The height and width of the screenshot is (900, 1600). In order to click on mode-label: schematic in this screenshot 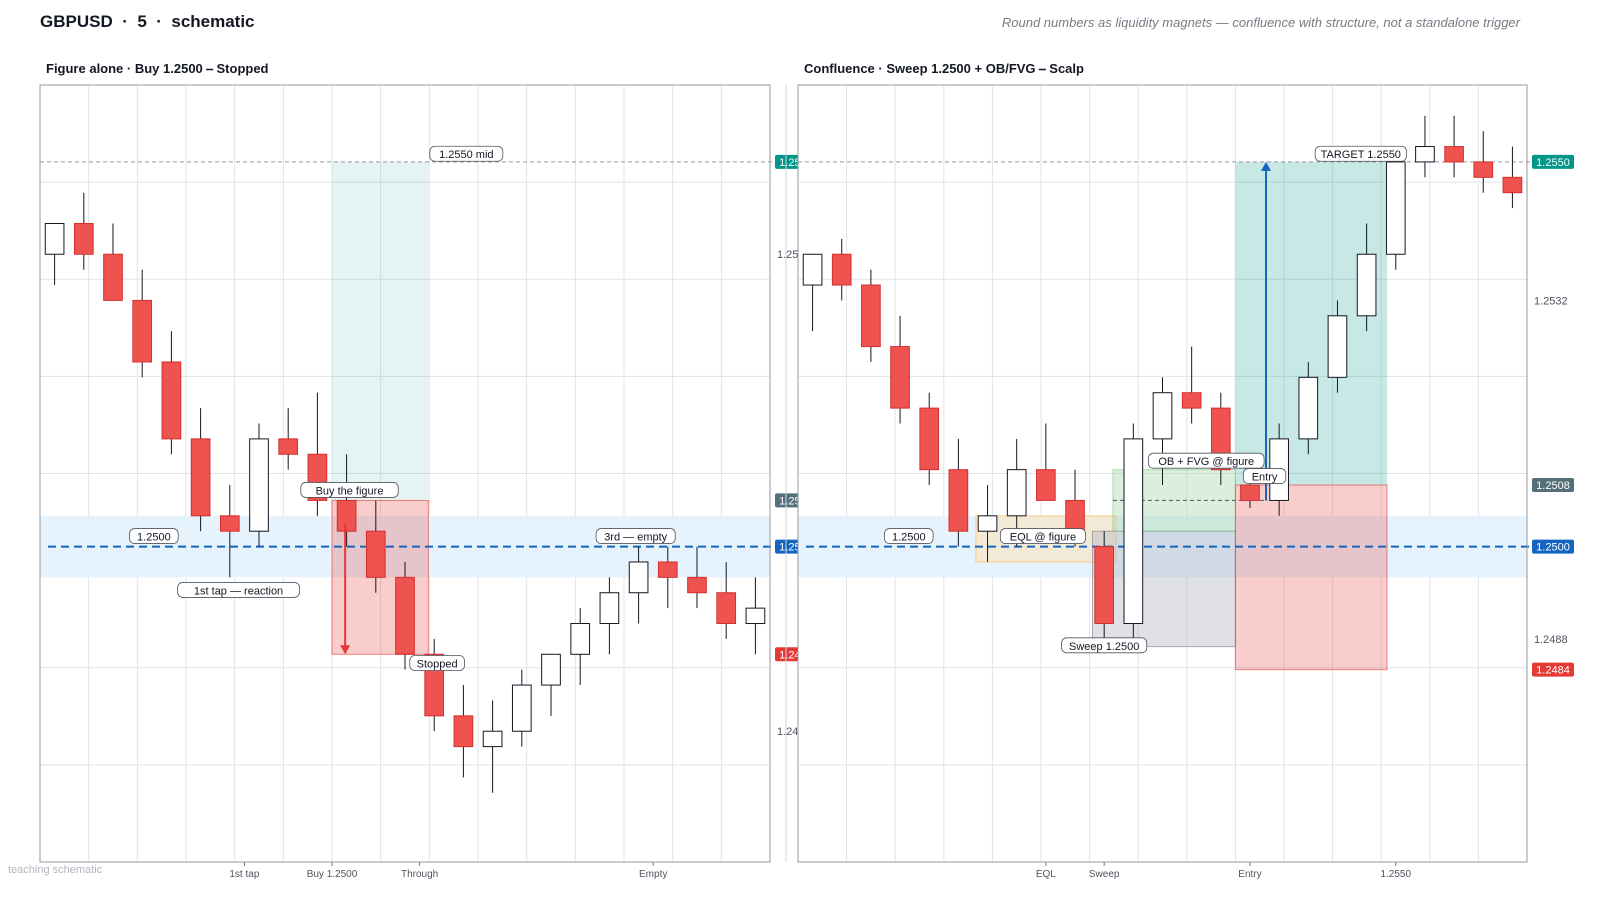, I will do `click(213, 21)`.